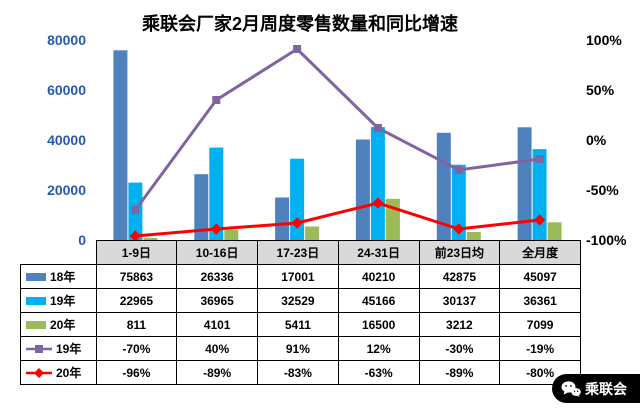 The height and width of the screenshot is (410, 640). Describe the element at coordinates (217, 300) in the screenshot. I see `table-cell: 36965` at that location.